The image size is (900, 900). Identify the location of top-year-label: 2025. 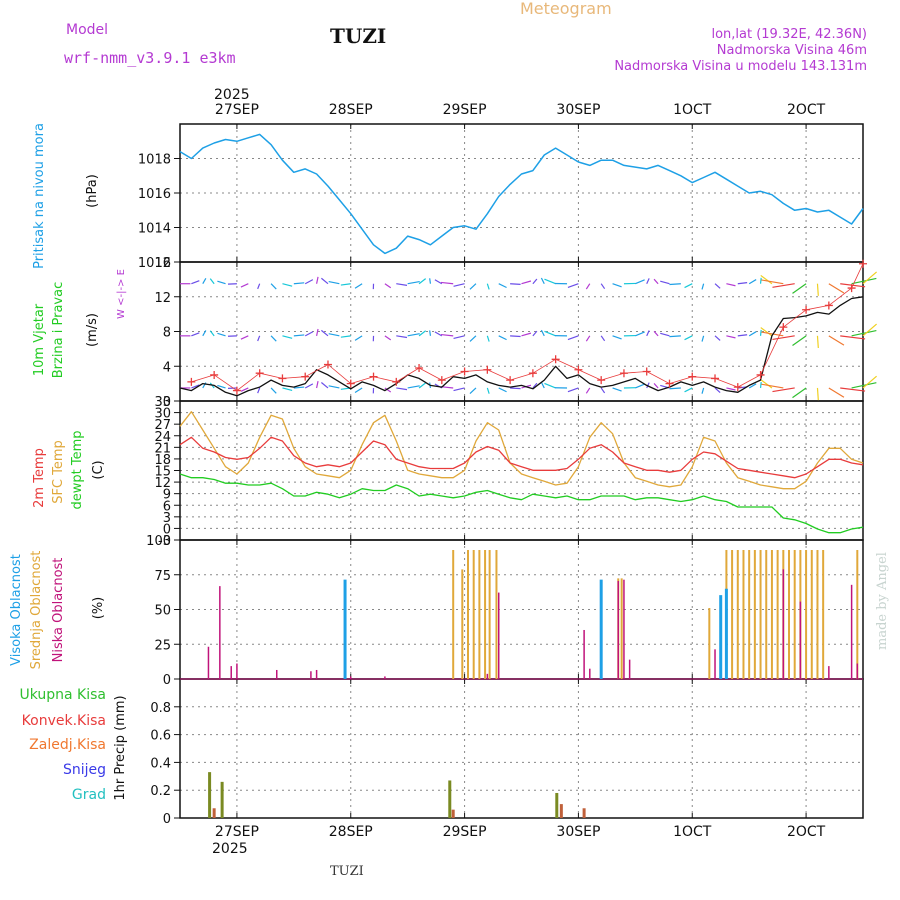
(232, 95).